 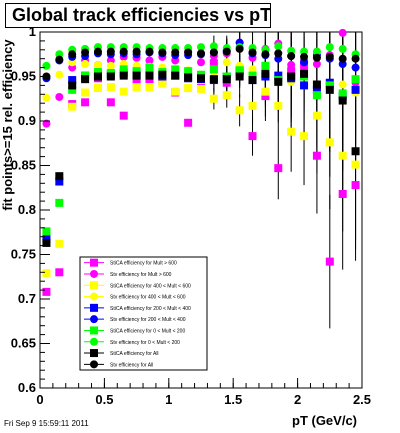 I want to click on y-tick-label: 0.8, so click(x=27, y=209).